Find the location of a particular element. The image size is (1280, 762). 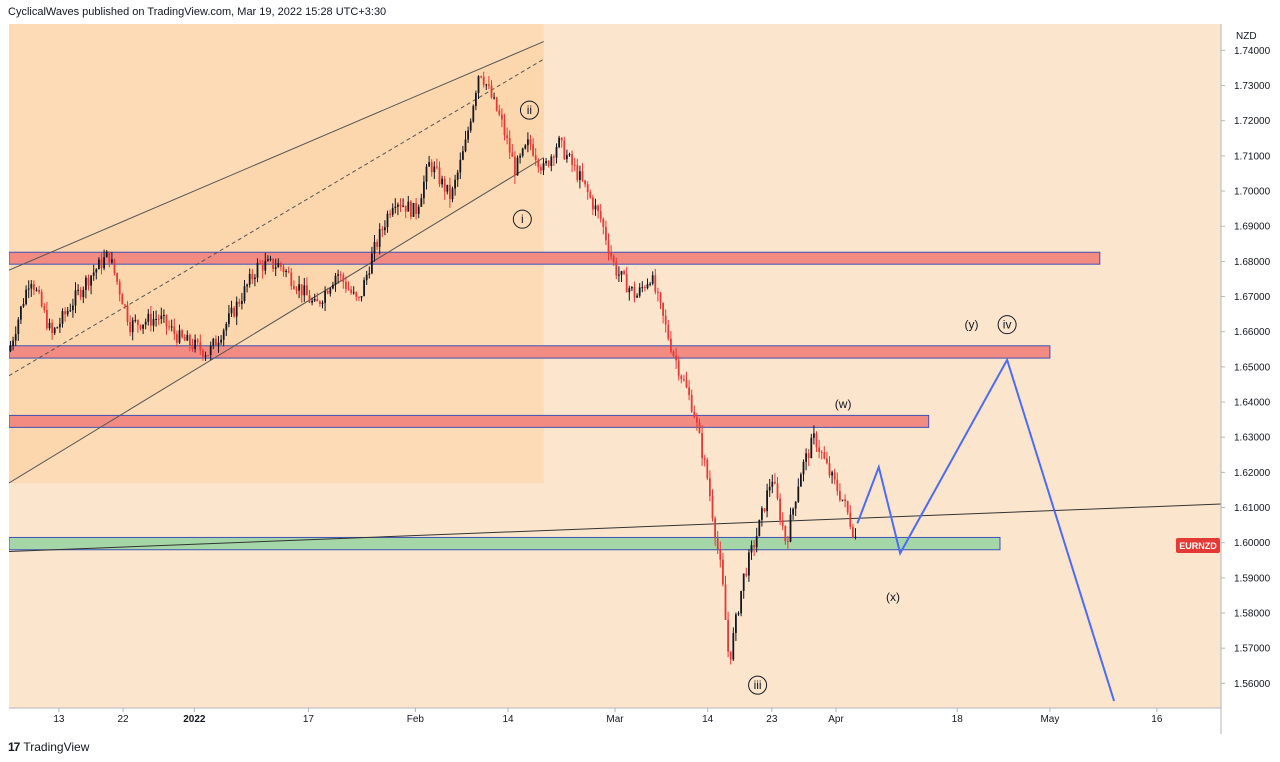

symbol-badge: EURNZD is located at coordinates (1198, 545).